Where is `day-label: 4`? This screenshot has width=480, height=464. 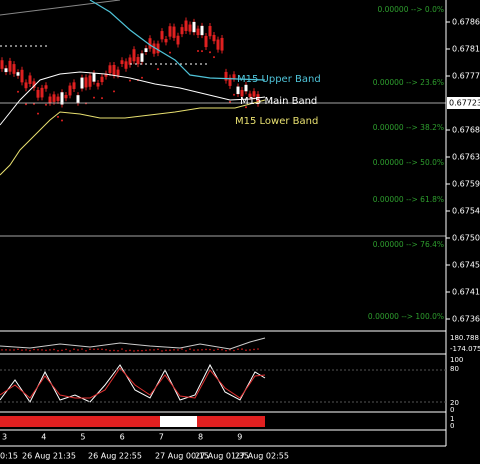 day-label: 4 is located at coordinates (43, 437).